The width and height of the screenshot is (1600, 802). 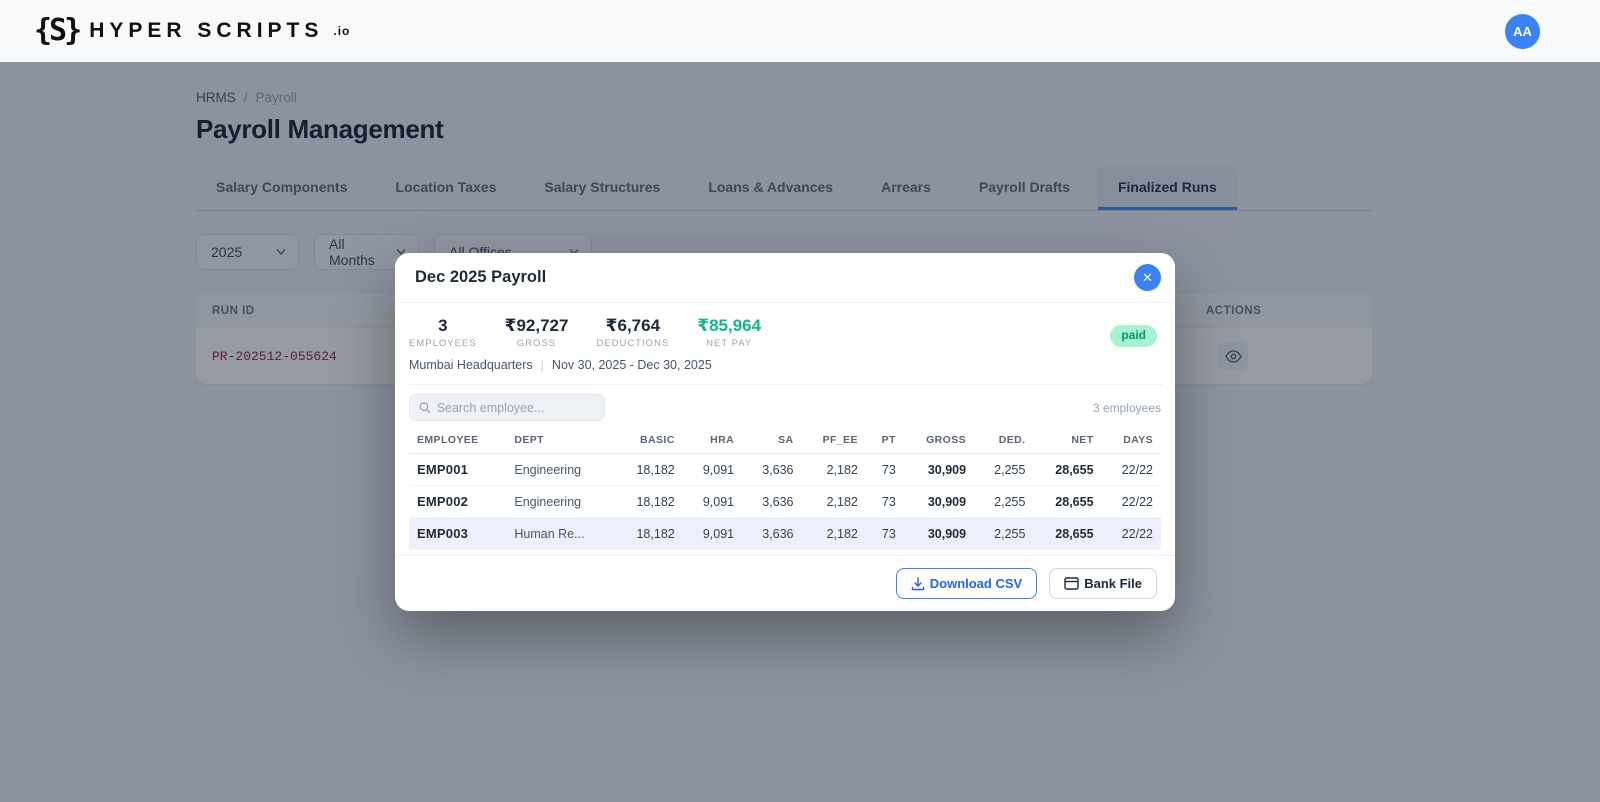 What do you see at coordinates (648, 442) in the screenshot?
I see `employee-col-header: BASIC` at bounding box center [648, 442].